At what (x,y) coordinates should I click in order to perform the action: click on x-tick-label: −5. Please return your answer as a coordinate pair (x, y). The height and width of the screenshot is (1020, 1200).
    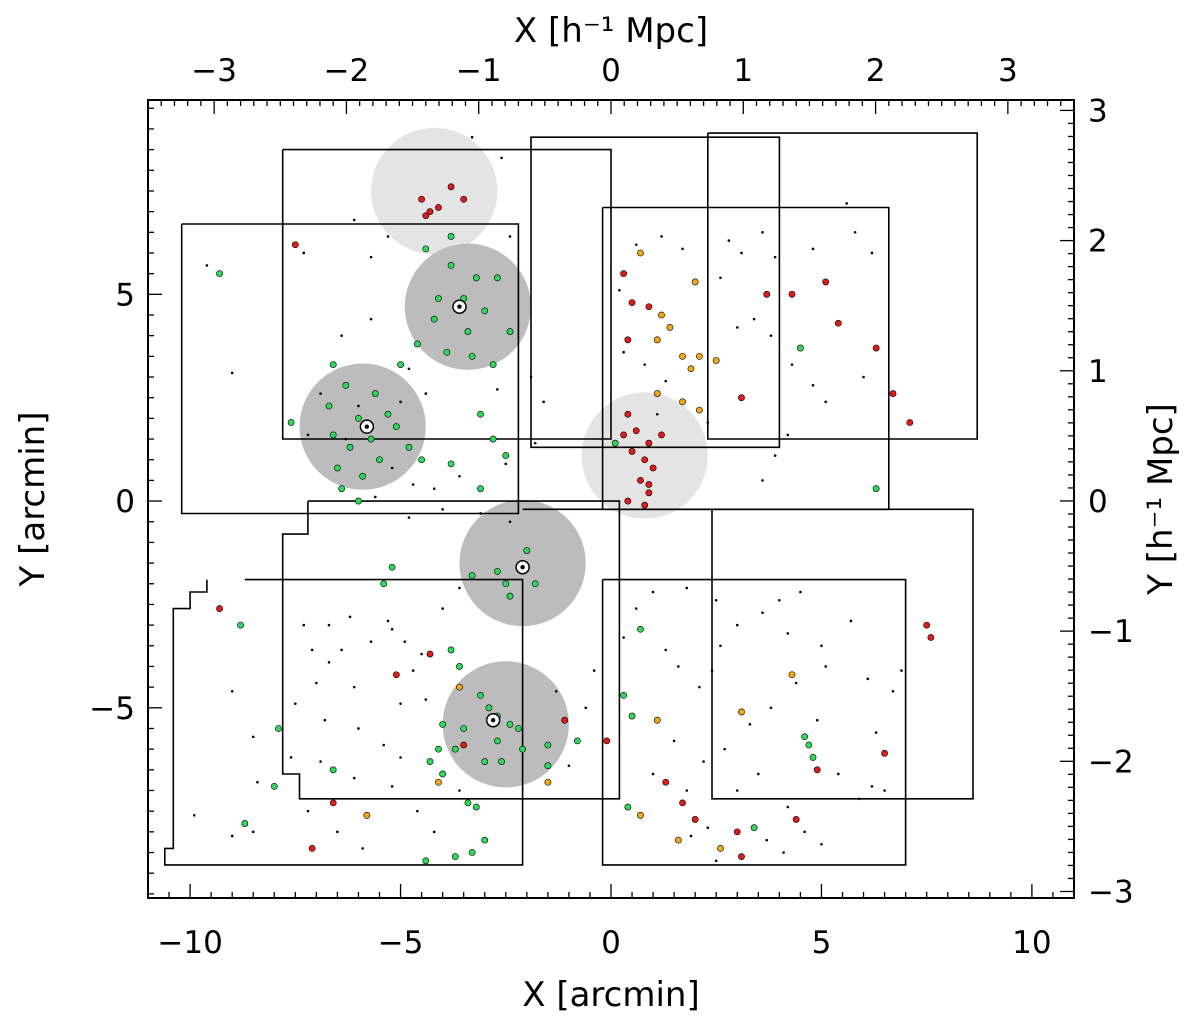
    Looking at the image, I should click on (401, 943).